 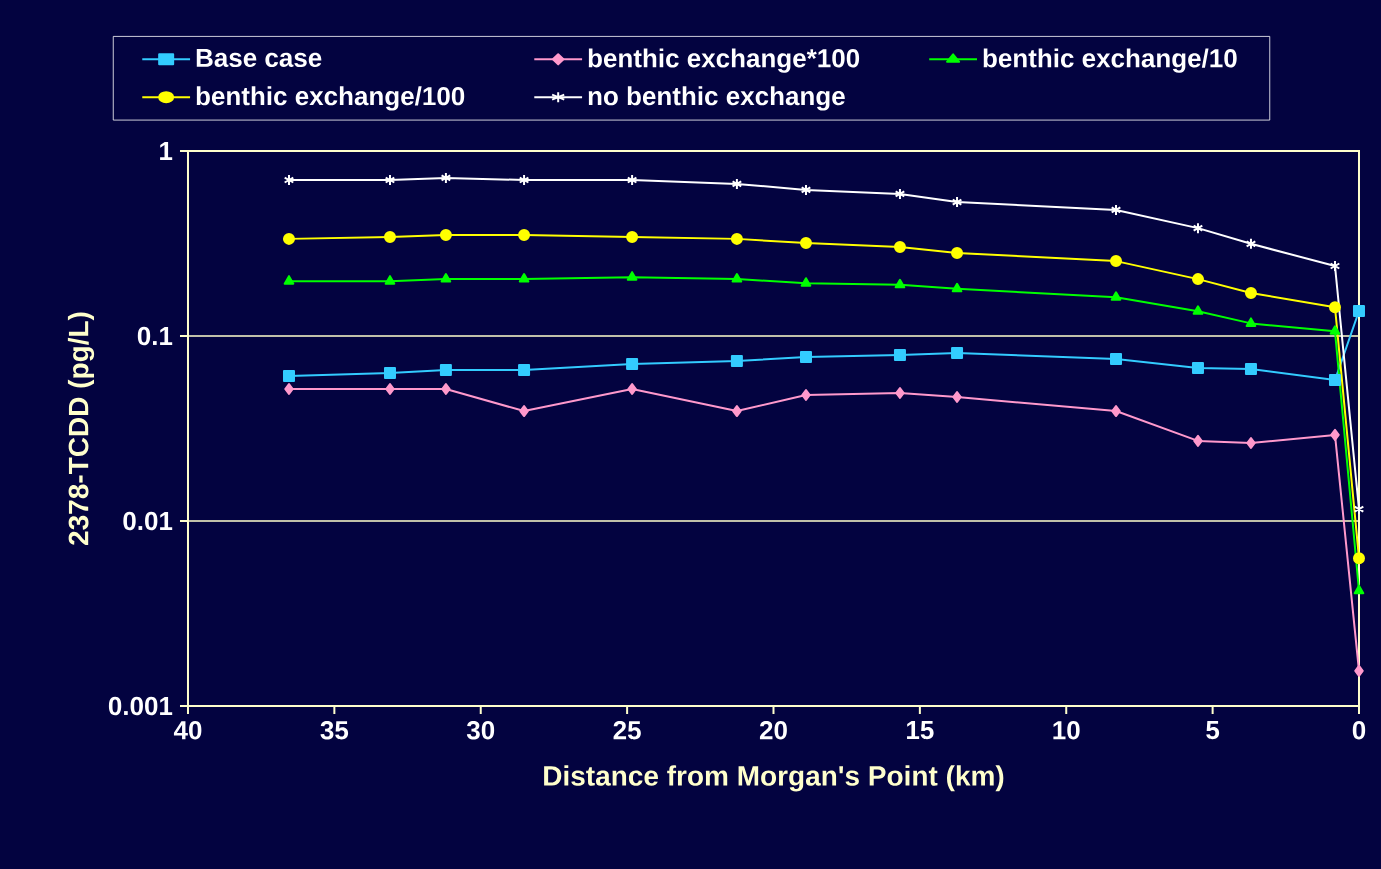 What do you see at coordinates (724, 60) in the screenshot?
I see `legend-label: benthic exchange*100` at bounding box center [724, 60].